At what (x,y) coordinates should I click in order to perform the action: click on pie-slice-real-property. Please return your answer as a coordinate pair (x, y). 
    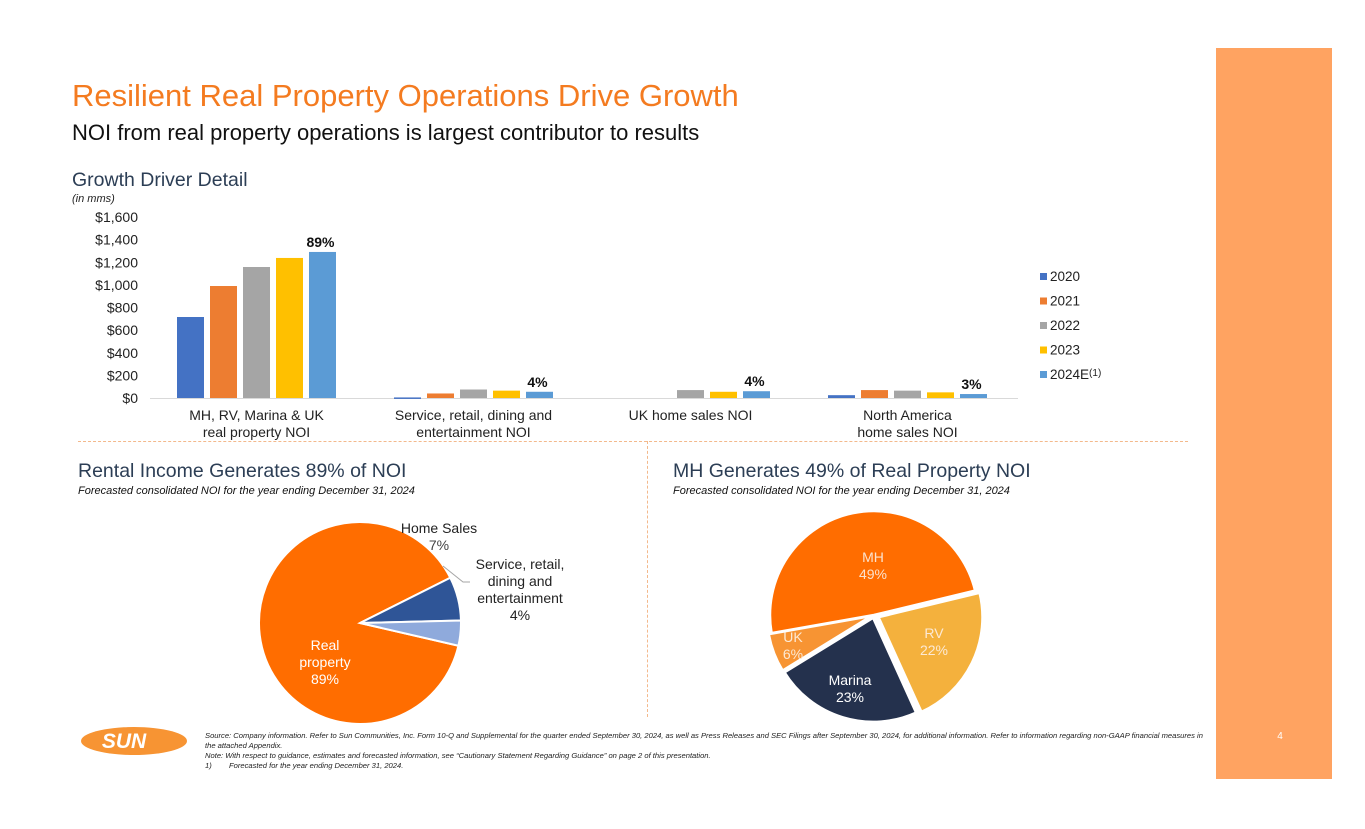
    Looking at the image, I should click on (359, 623).